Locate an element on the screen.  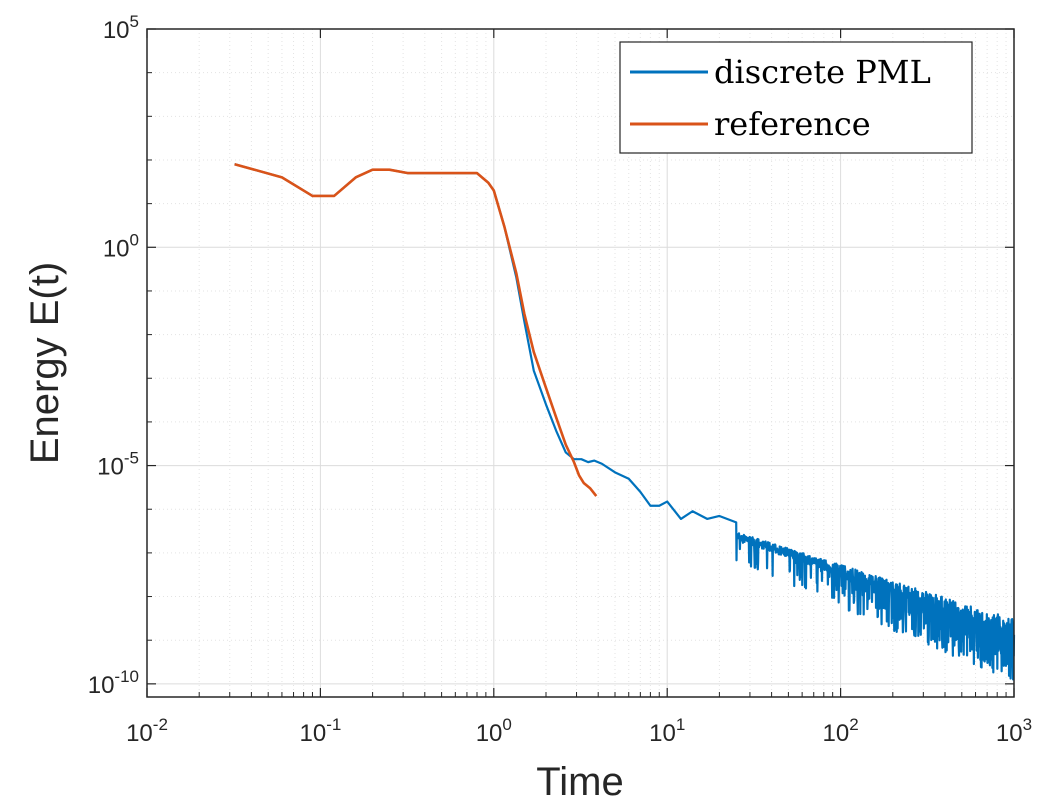
y-tick-label: 10⁻⁵ is located at coordinates (118, 465).